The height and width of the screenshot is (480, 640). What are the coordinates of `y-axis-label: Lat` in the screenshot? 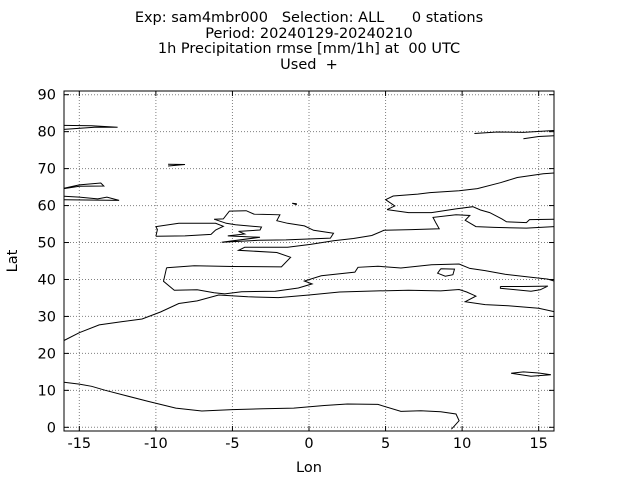 It's located at (13, 260).